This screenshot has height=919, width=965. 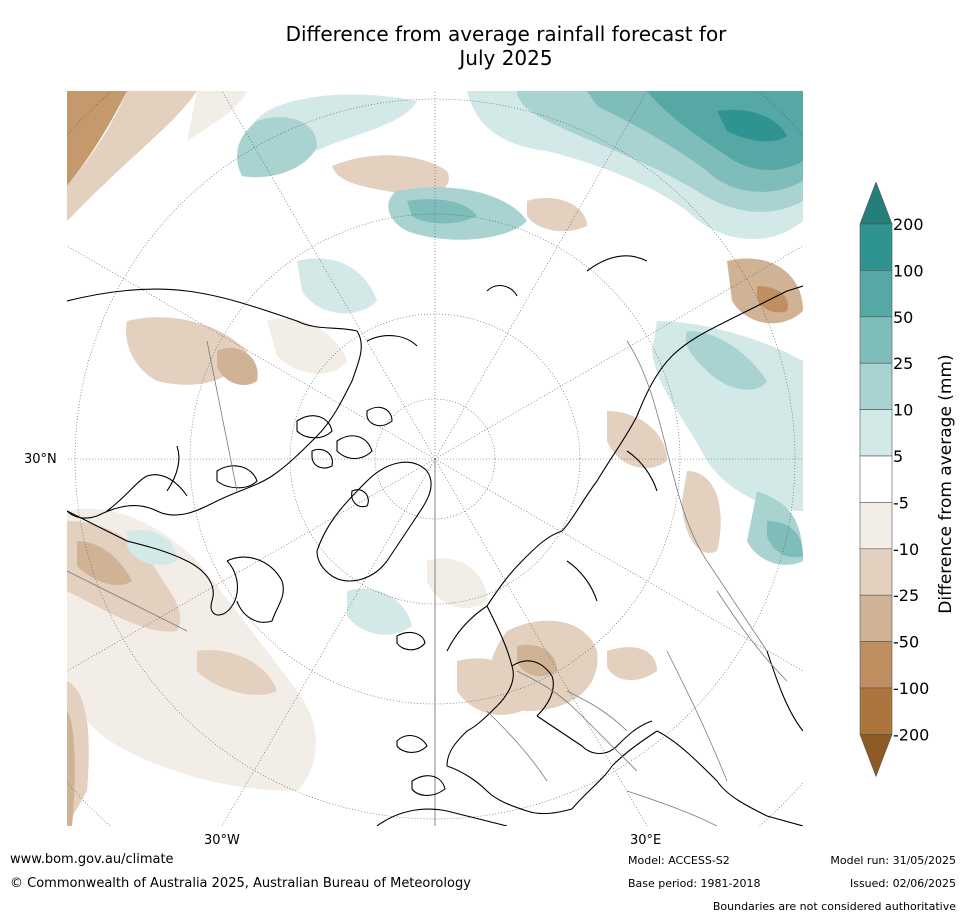 I want to click on footer-base-period: Base period: 1981-2018, so click(x=694, y=883).